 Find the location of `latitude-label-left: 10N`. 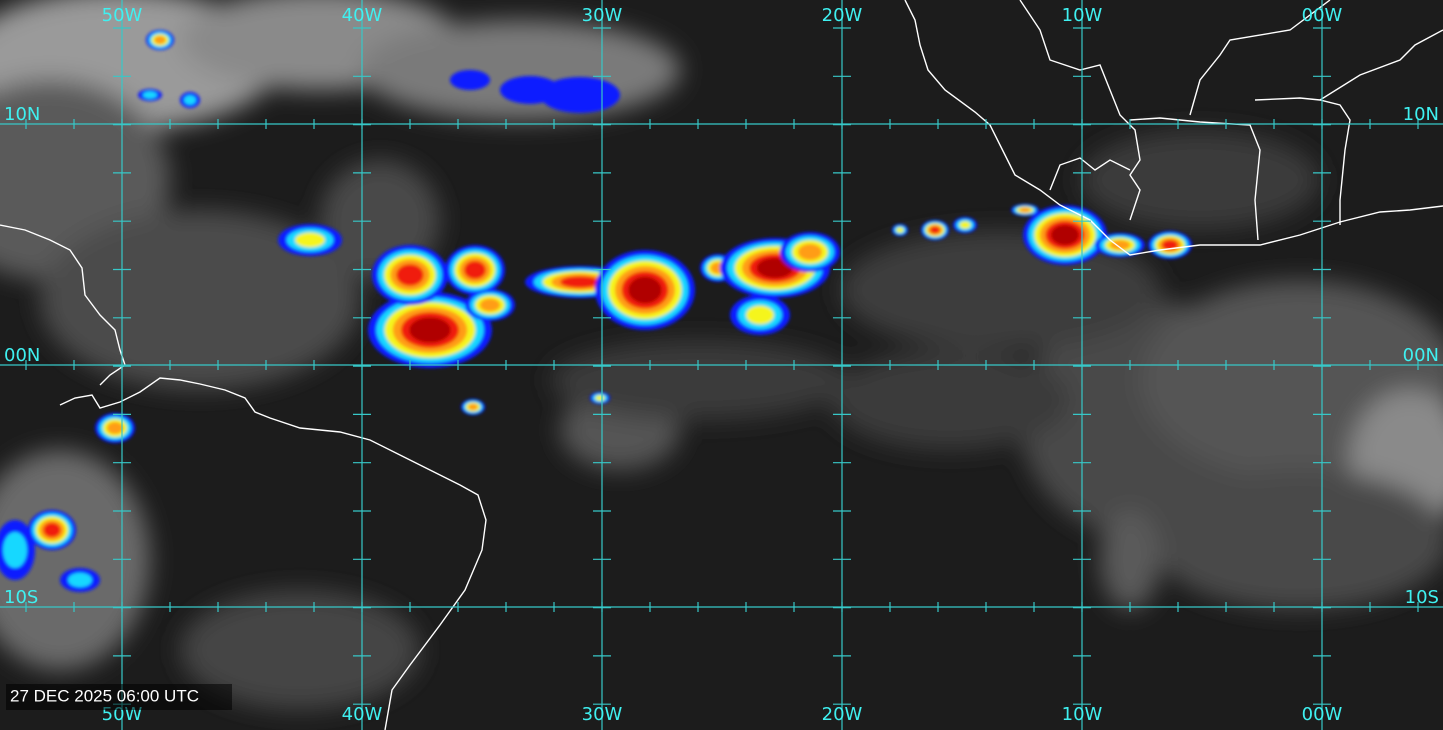

latitude-label-left: 10N is located at coordinates (22, 114).